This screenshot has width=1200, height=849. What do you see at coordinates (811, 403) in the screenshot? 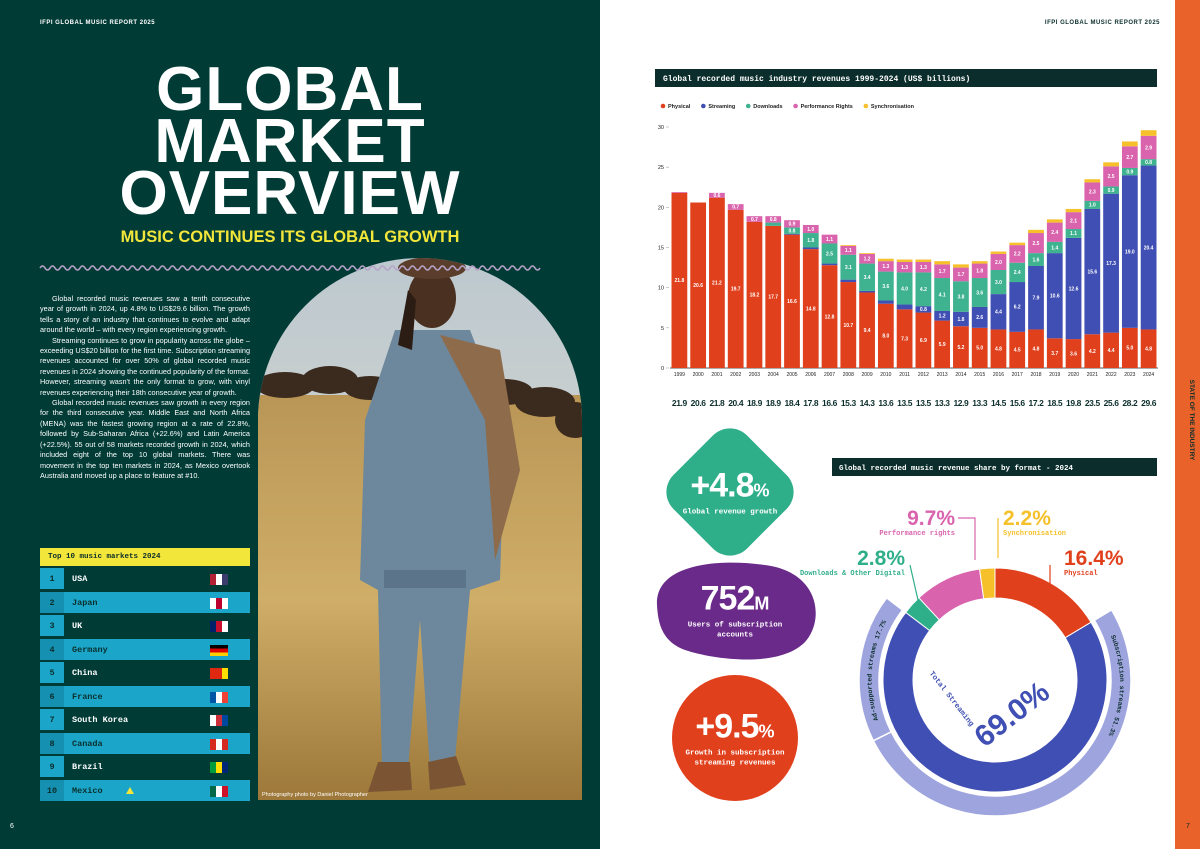
I see `total-label: 17.8` at bounding box center [811, 403].